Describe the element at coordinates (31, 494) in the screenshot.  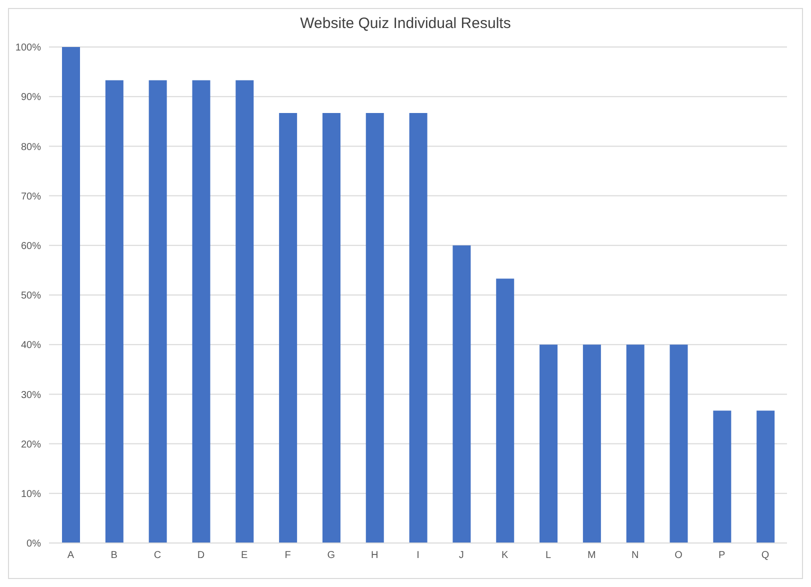
I see `y-tick-label: 10%` at that location.